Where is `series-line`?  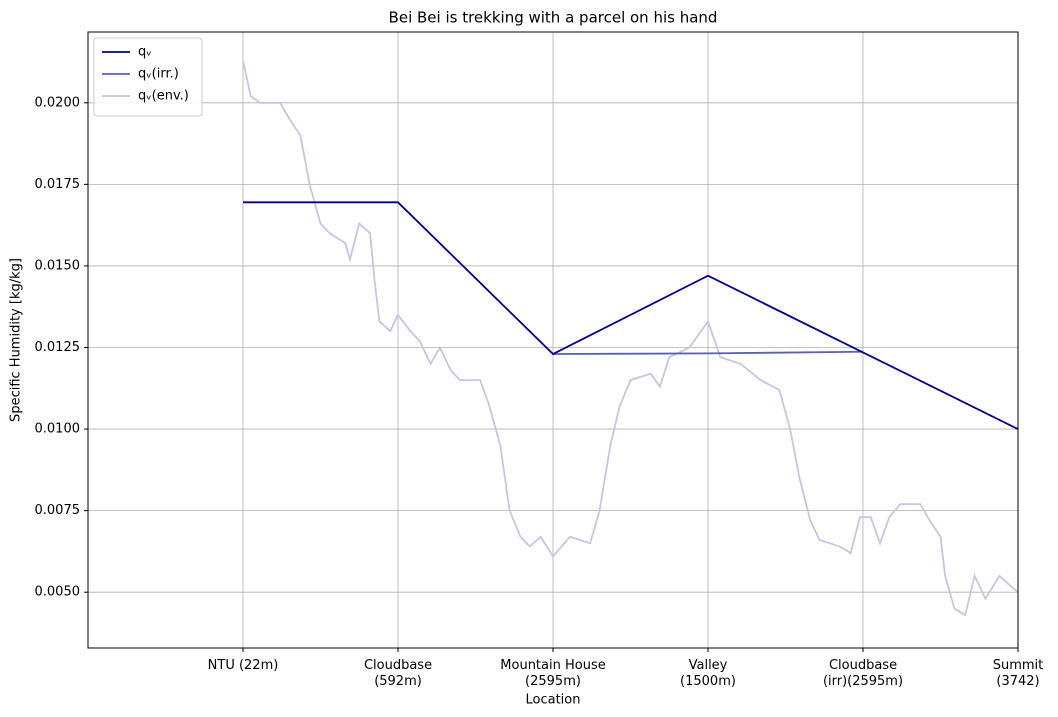
series-line is located at coordinates (708, 352).